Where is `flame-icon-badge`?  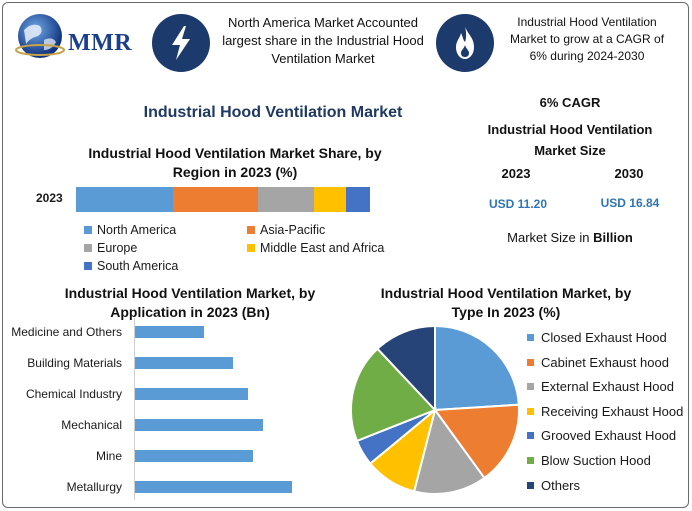 flame-icon-badge is located at coordinates (465, 43).